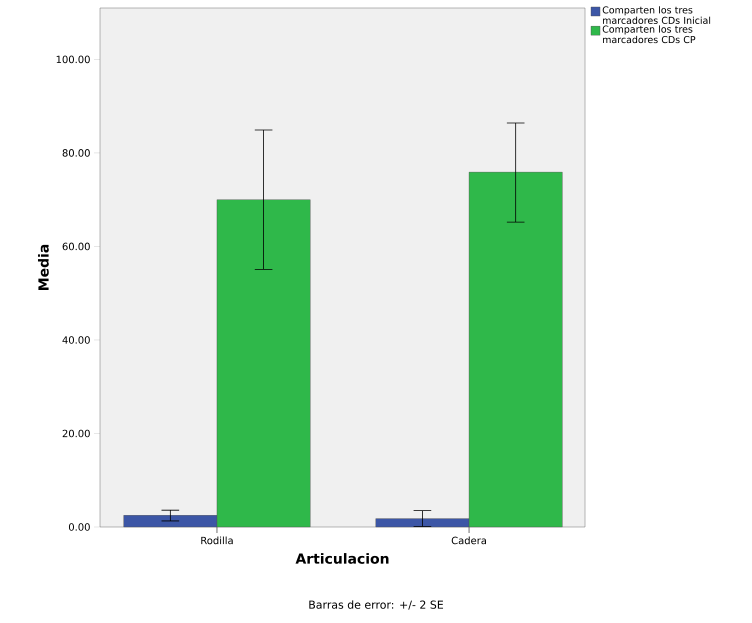  Describe the element at coordinates (469, 540) in the screenshot. I see `x-tick-label: Cadera` at that location.